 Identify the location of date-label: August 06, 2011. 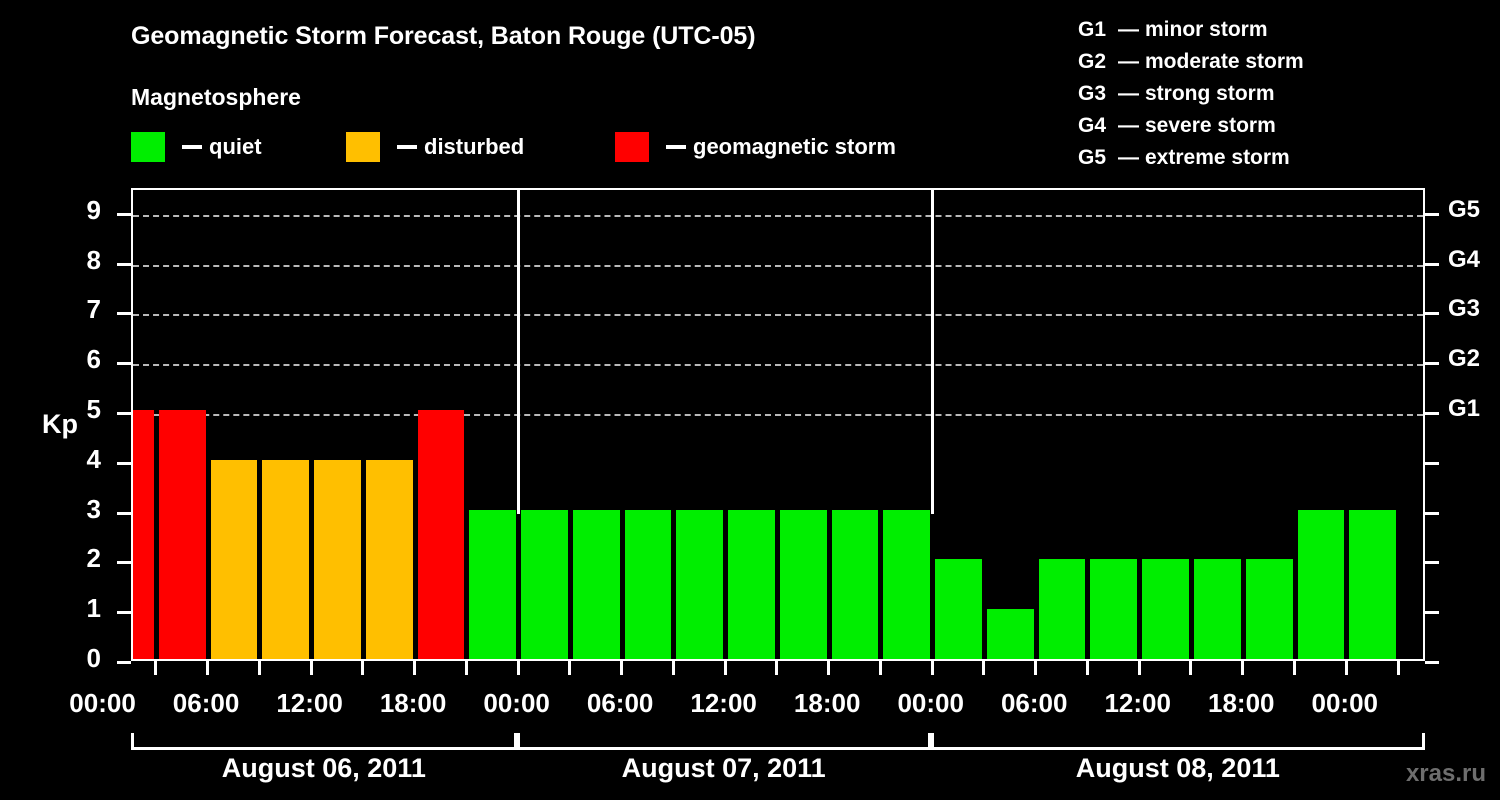
(323, 768).